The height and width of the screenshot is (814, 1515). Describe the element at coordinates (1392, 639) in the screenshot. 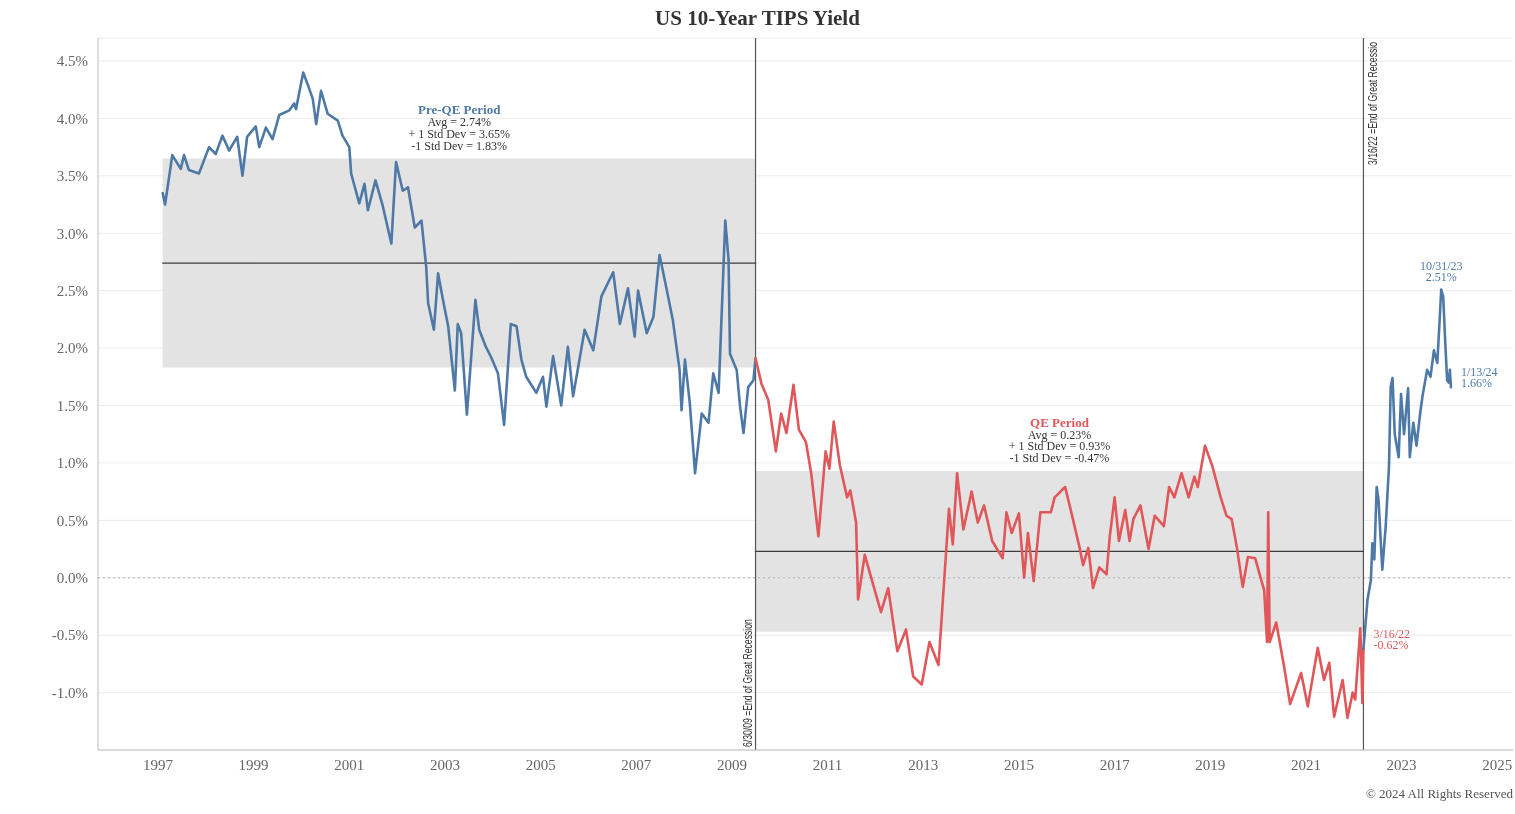

I see `data-label: 3/16/22 -0.62%` at that location.